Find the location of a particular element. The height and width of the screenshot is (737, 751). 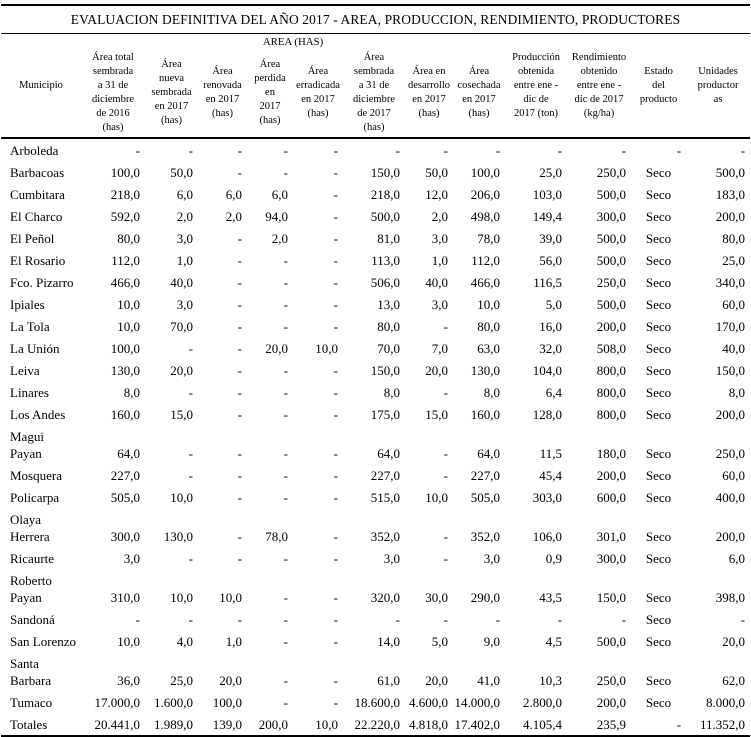

cell-value: 0,9 is located at coordinates (554, 558).